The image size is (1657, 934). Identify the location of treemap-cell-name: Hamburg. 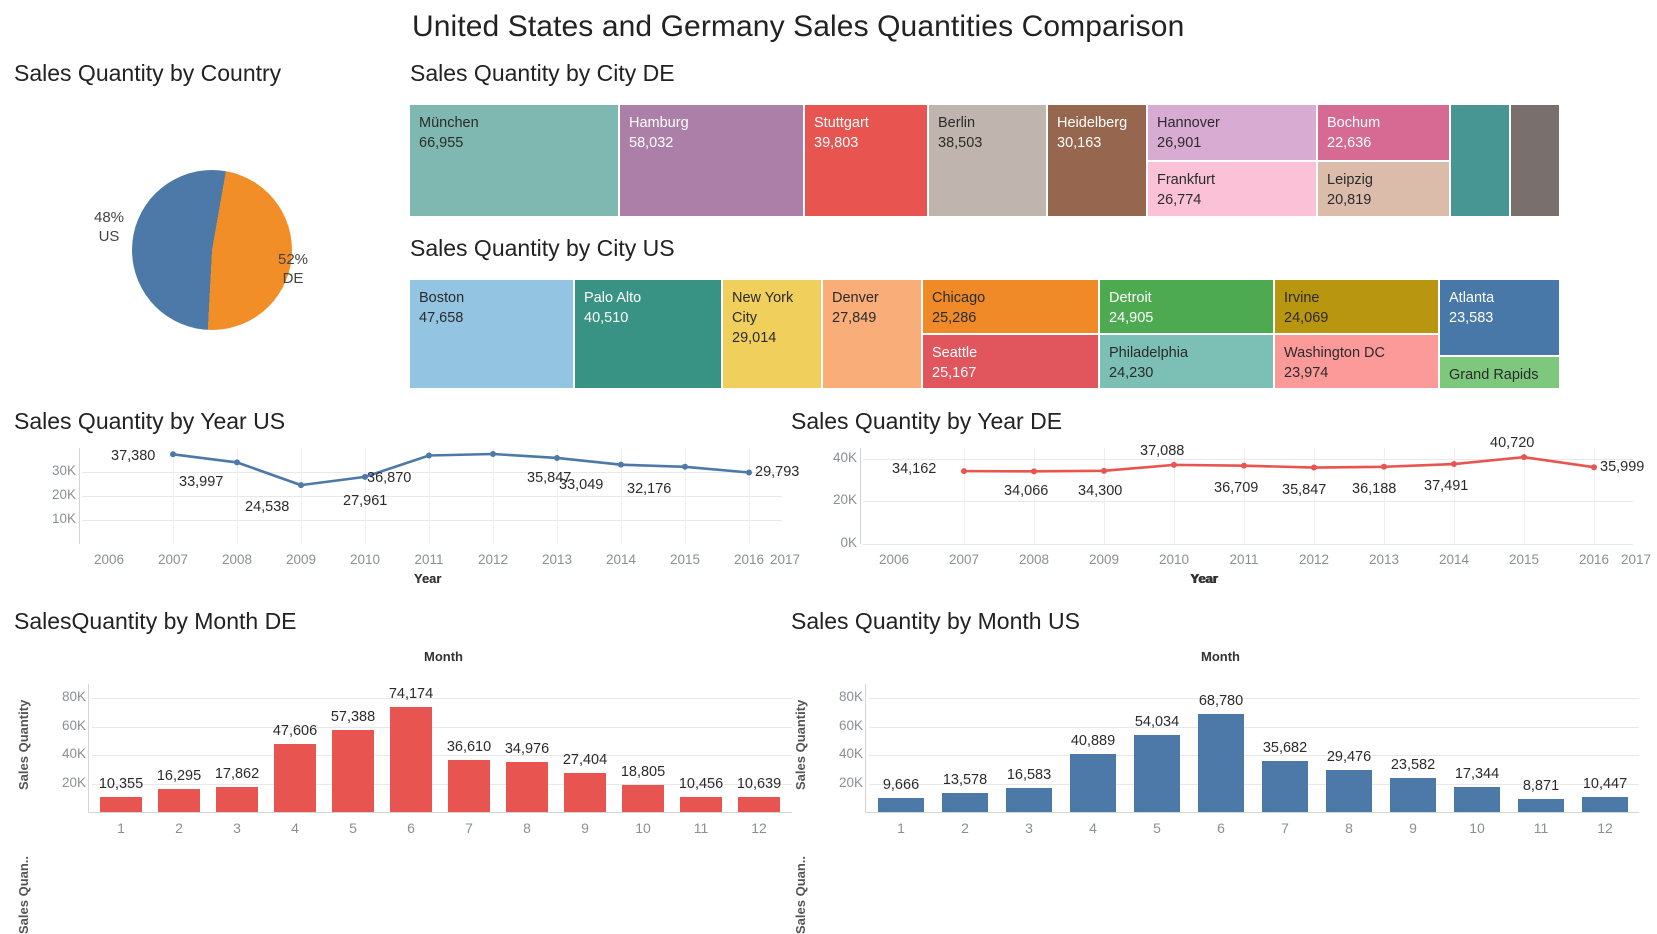
(659, 123).